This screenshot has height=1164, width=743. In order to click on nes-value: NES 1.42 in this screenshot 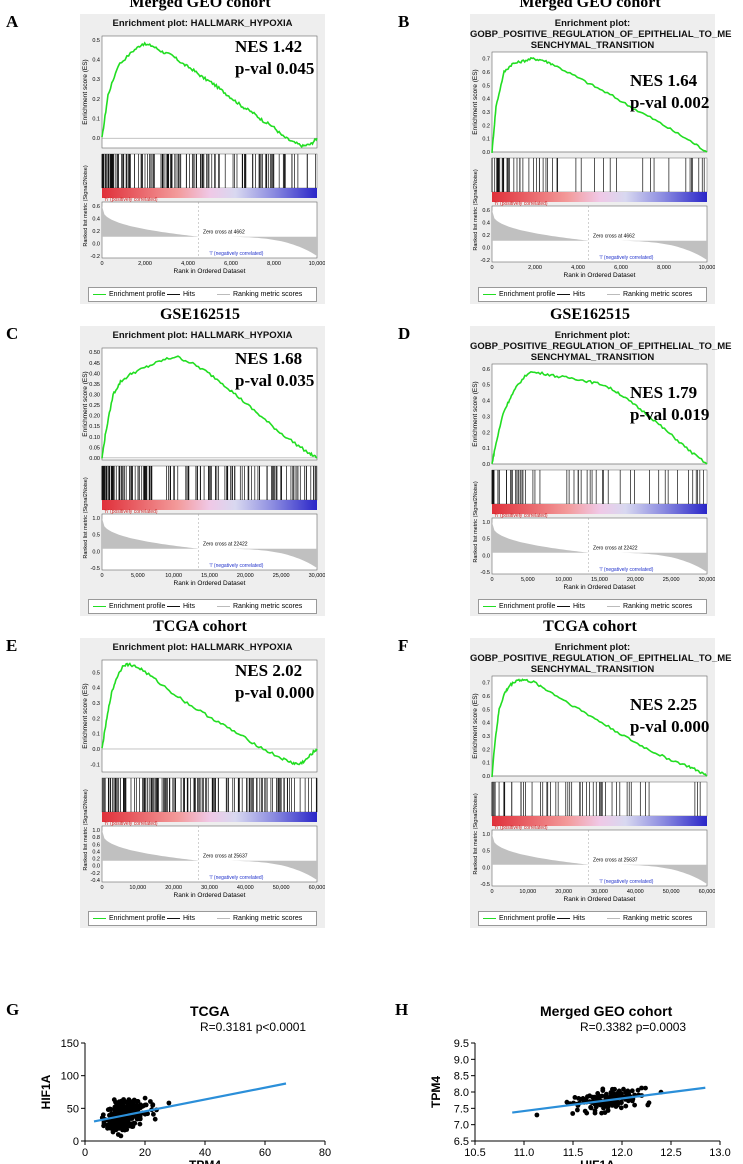, I will do `click(269, 46)`.